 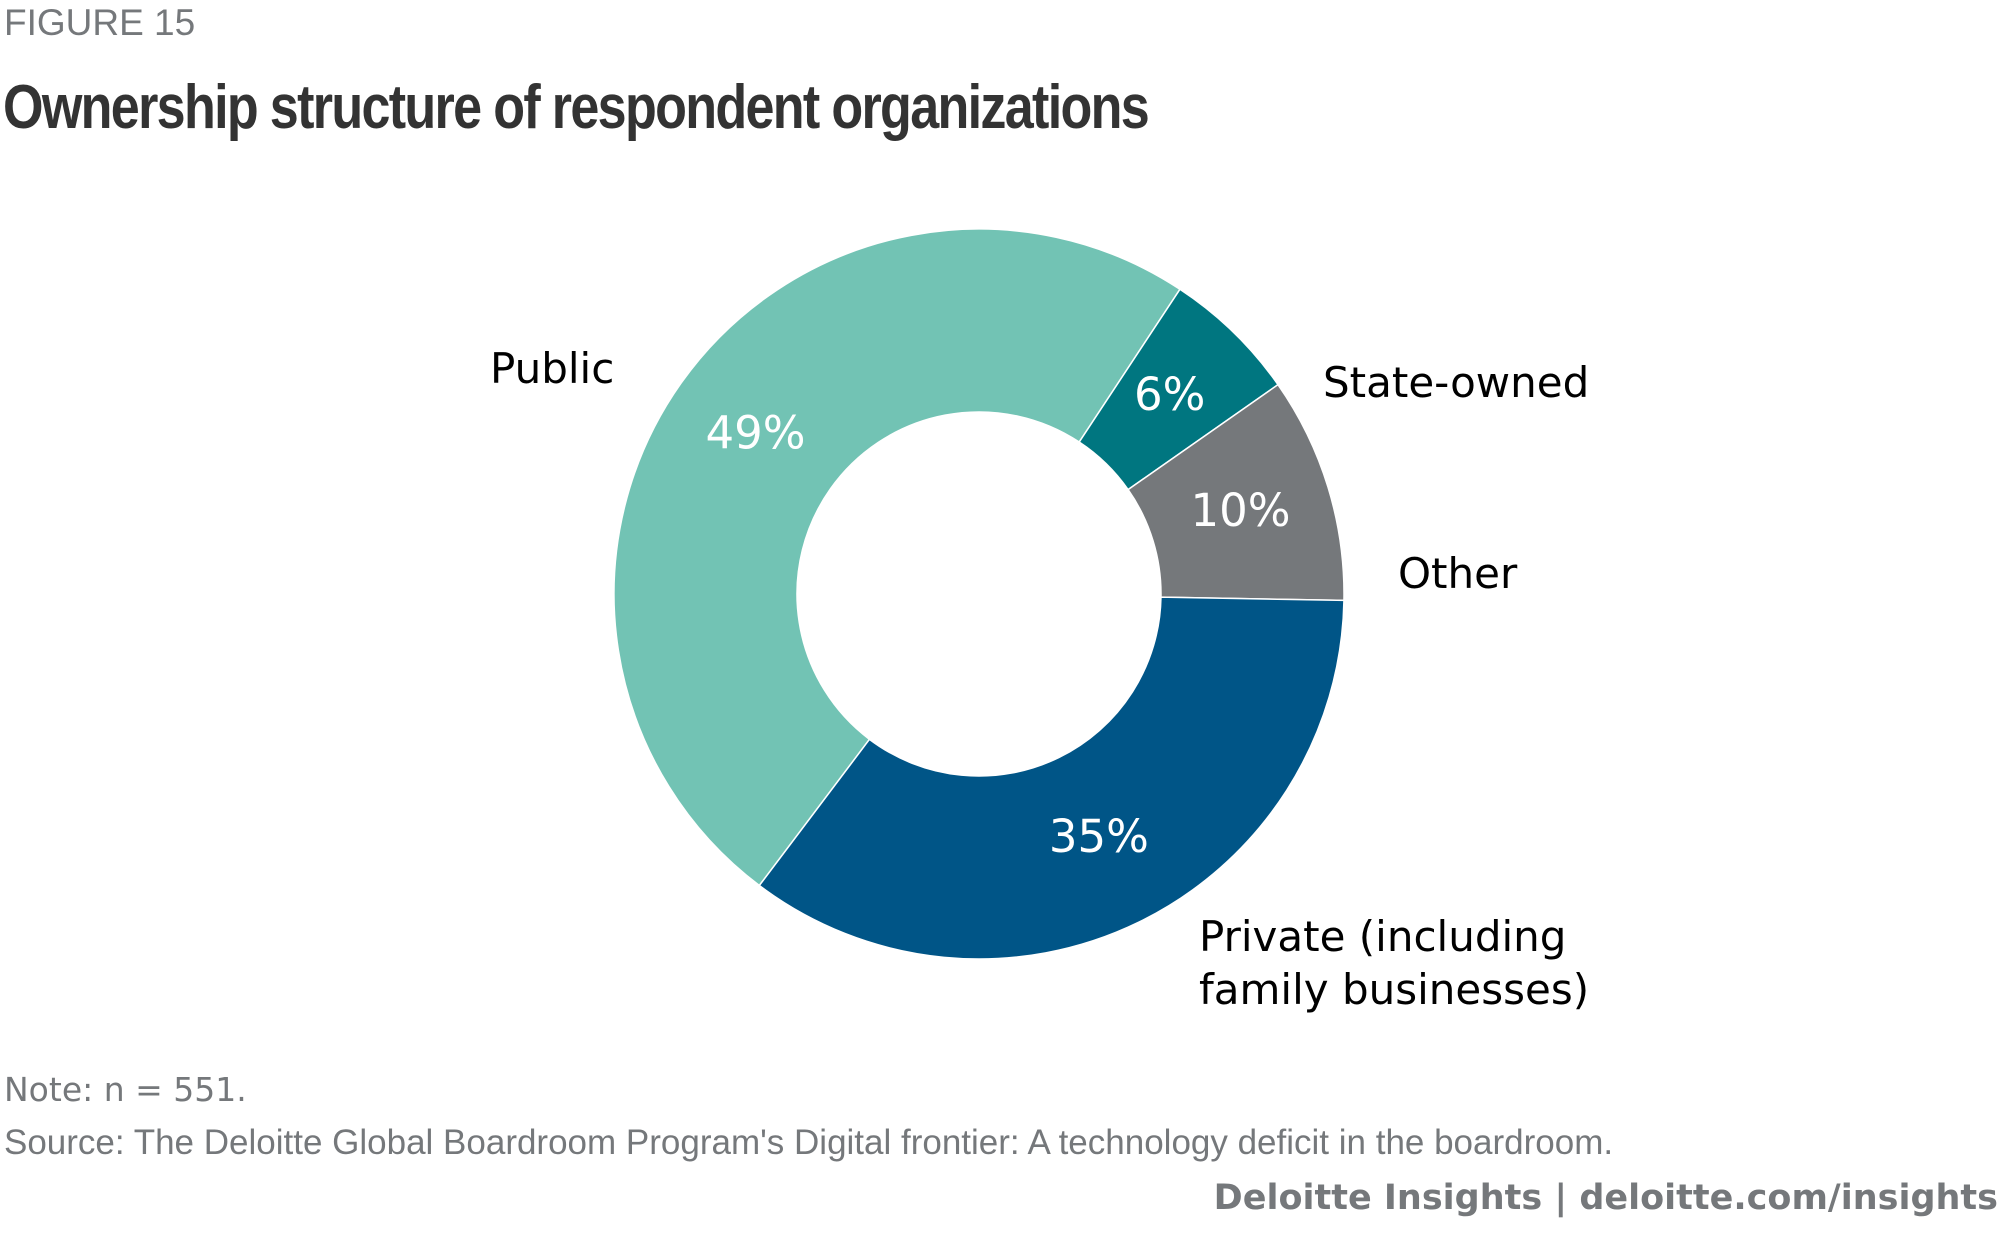 I want to click on slice-public, so click(x=897, y=557).